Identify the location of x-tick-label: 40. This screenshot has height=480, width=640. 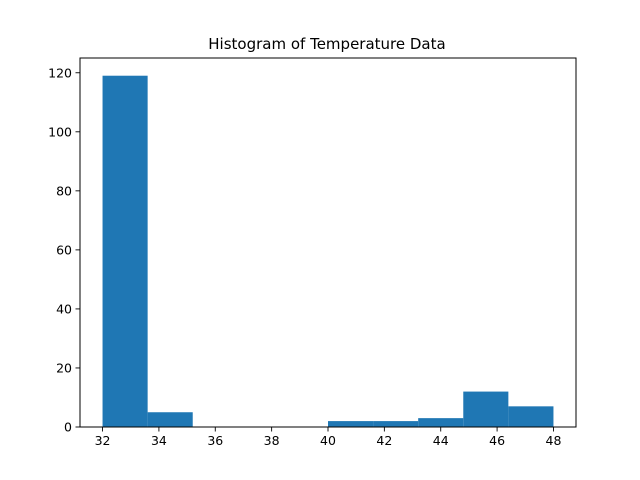
(328, 440).